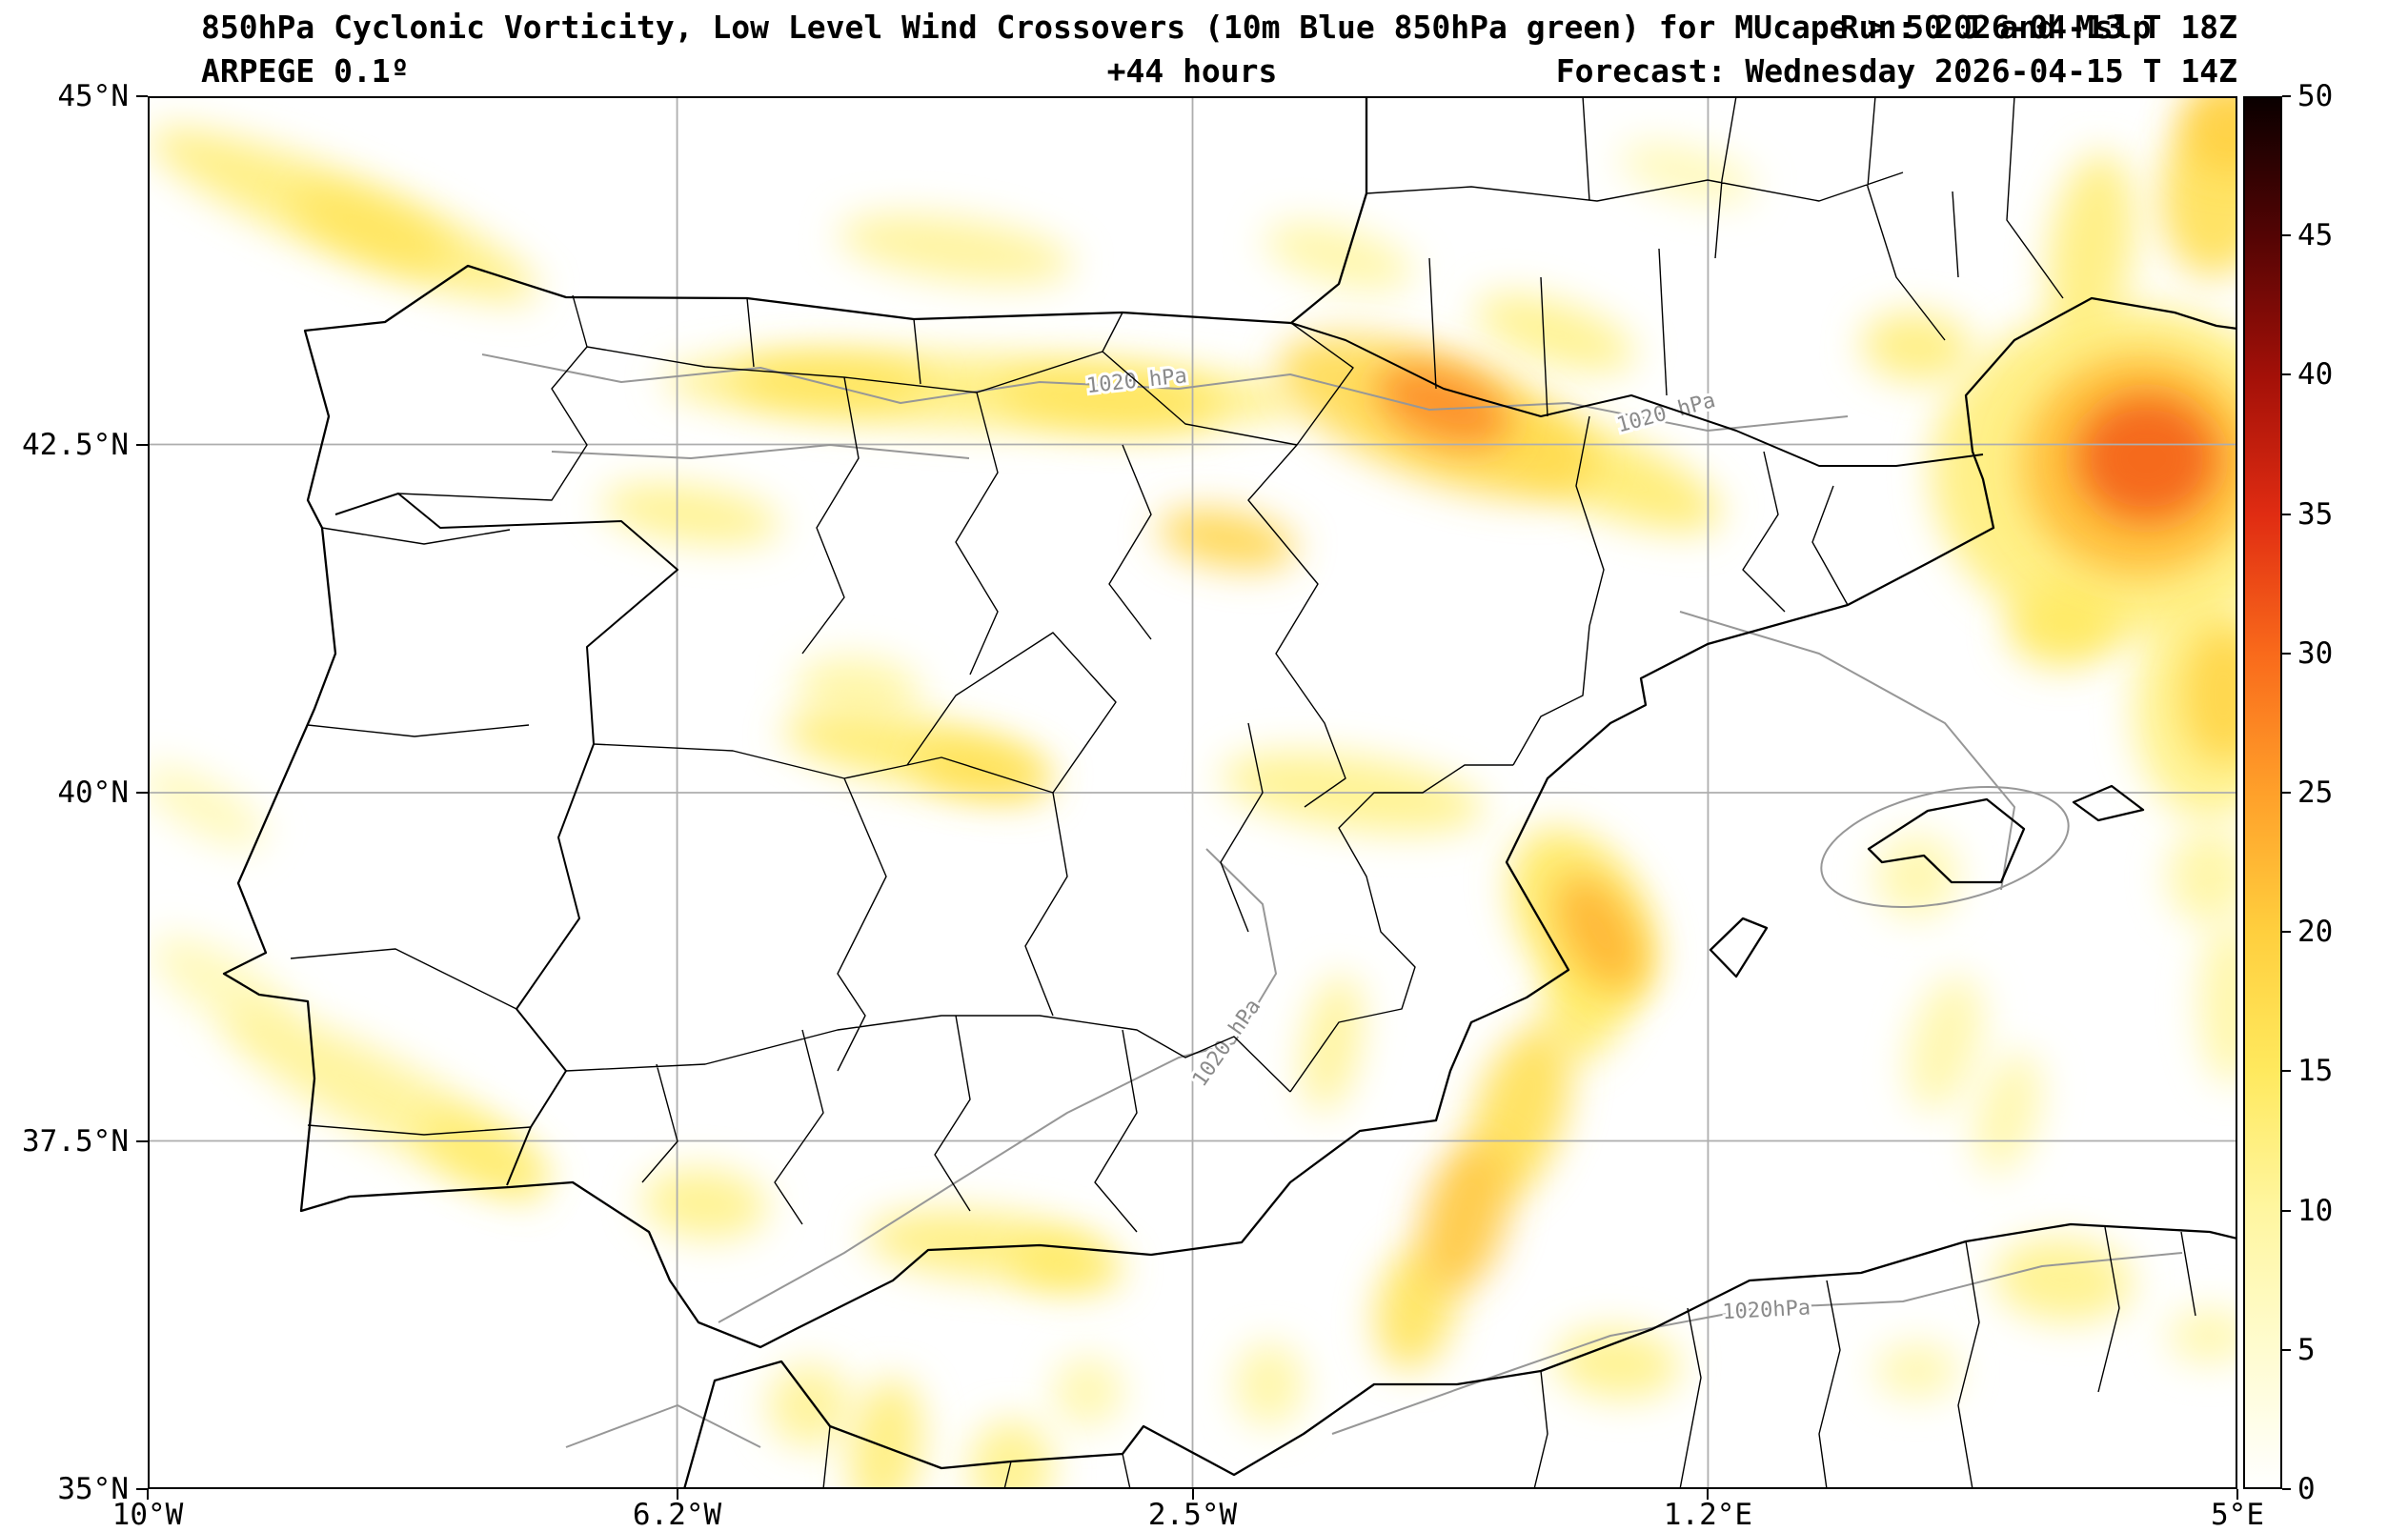  Describe the element at coordinates (1757, 1343) in the screenshot. I see `isobar-1020-africa` at that location.